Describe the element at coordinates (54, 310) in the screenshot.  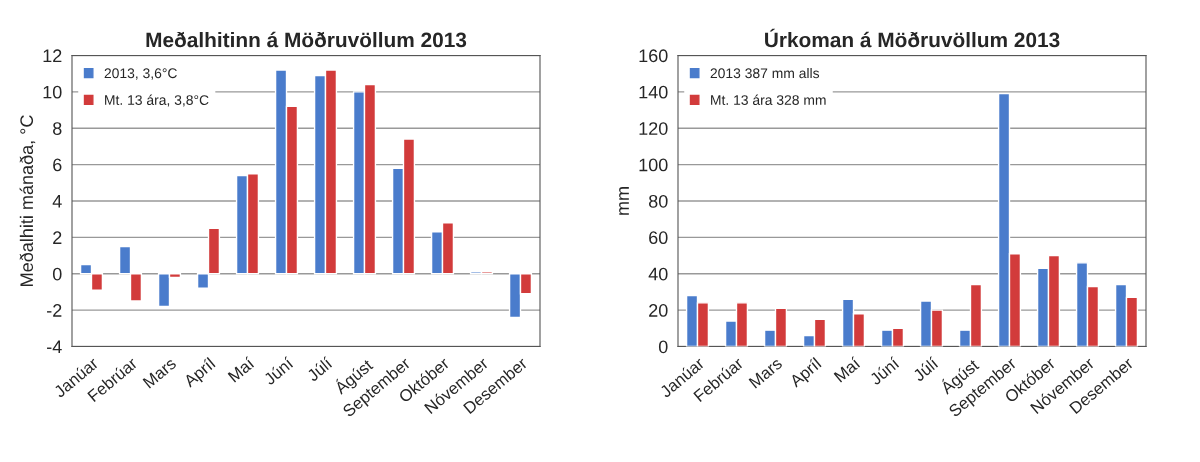
I see `y-tick-label: -2` at that location.